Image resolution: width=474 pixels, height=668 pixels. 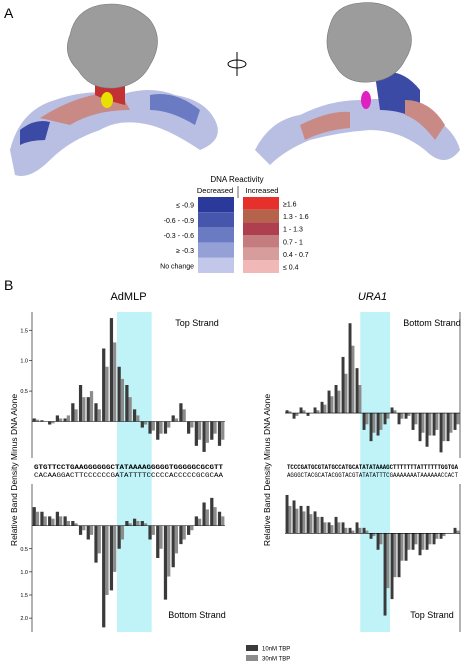 What do you see at coordinates (24, 392) in the screenshot?
I see `y-tick-label: 0.5` at bounding box center [24, 392].